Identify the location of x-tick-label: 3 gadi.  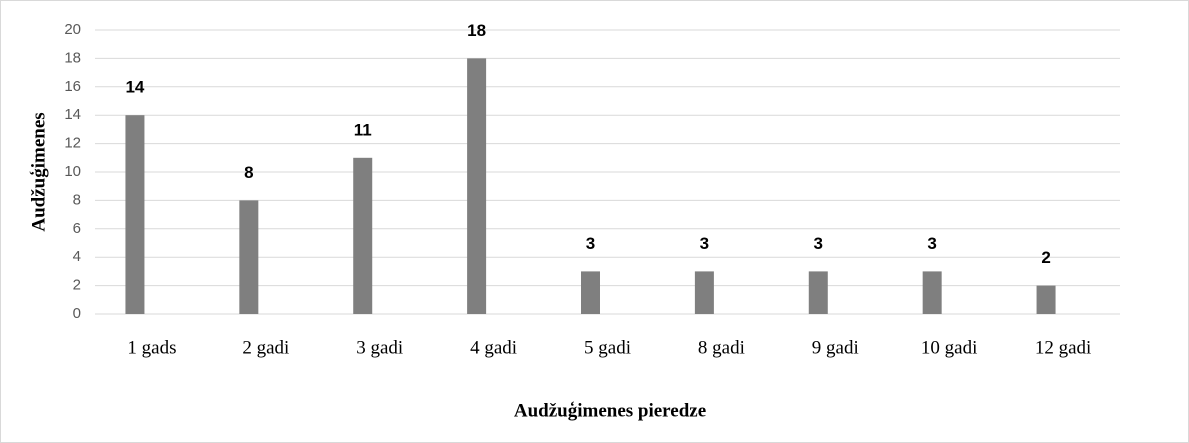
(379, 347).